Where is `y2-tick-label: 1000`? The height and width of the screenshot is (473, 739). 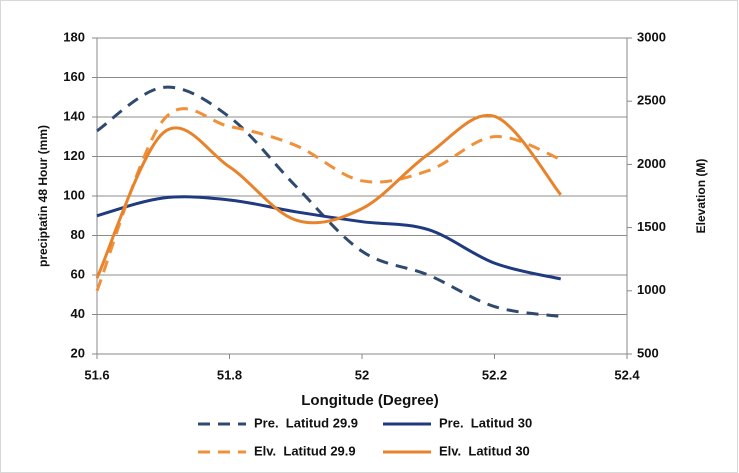
y2-tick-label: 1000 is located at coordinates (651, 289).